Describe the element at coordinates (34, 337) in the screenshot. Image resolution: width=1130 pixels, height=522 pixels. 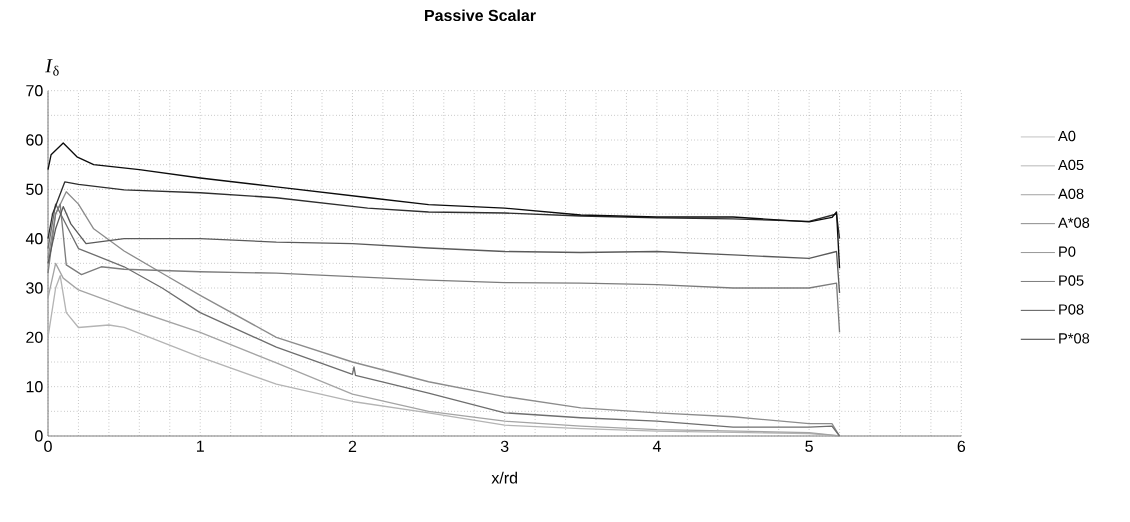
I see `y-tick-label: 20` at that location.